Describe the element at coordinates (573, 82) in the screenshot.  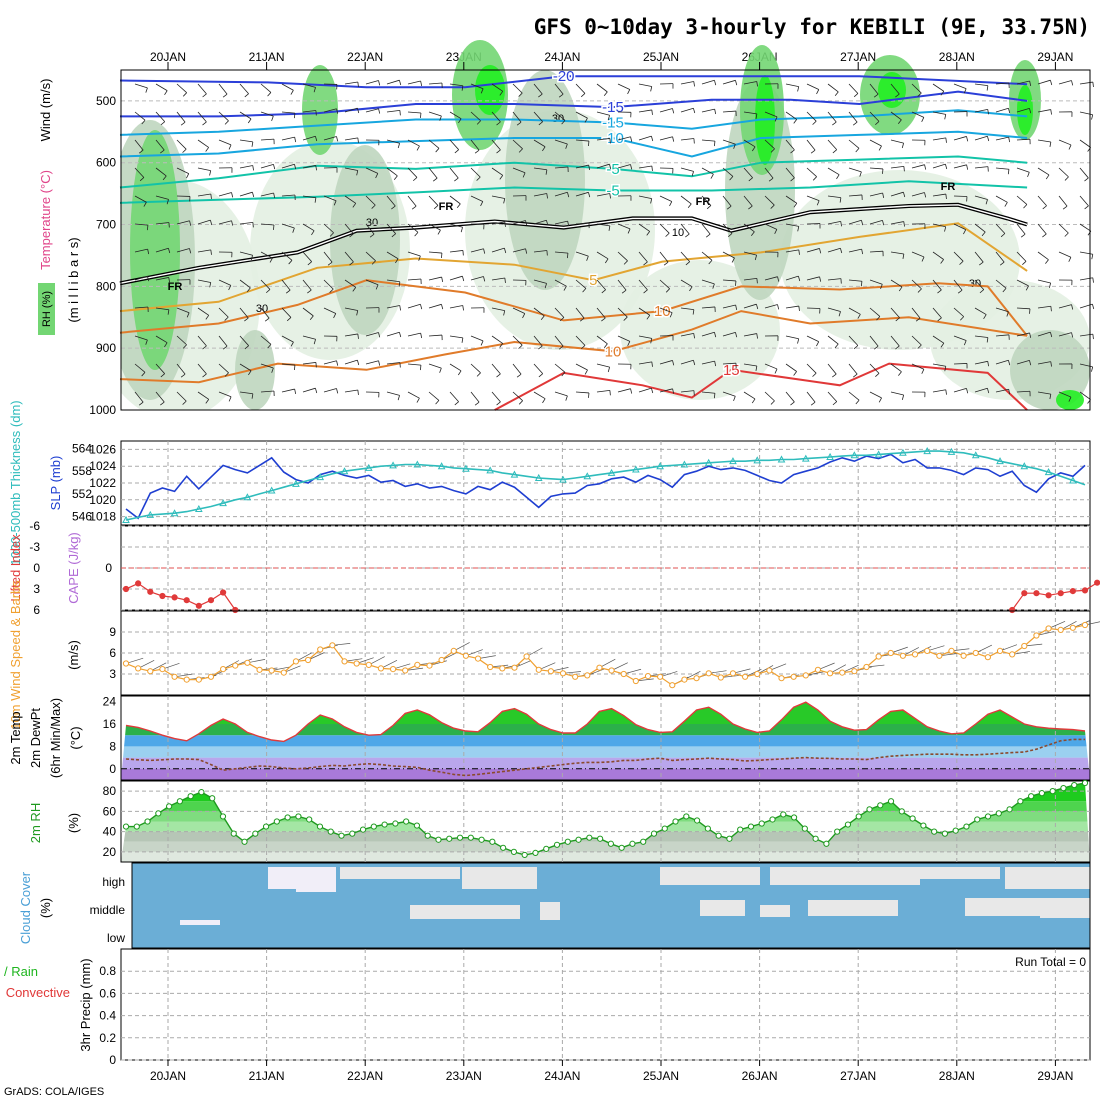
I see `isotherm-line` at that location.